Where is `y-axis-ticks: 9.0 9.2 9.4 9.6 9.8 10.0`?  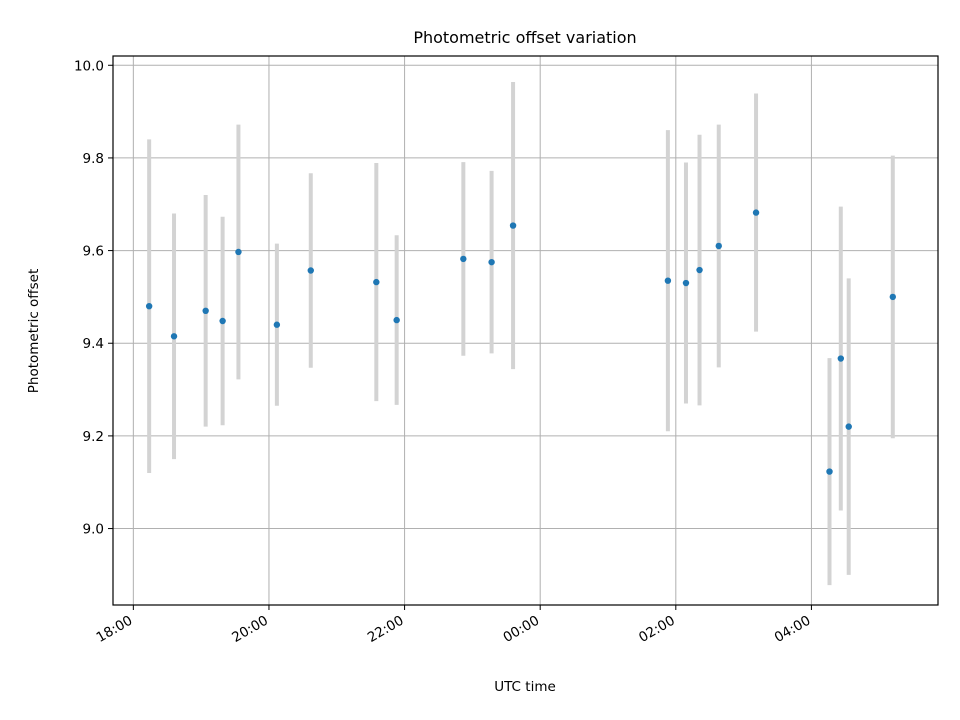 y-axis-ticks: 9.0 9.2 9.4 9.6 9.8 10.0 is located at coordinates (93, 298).